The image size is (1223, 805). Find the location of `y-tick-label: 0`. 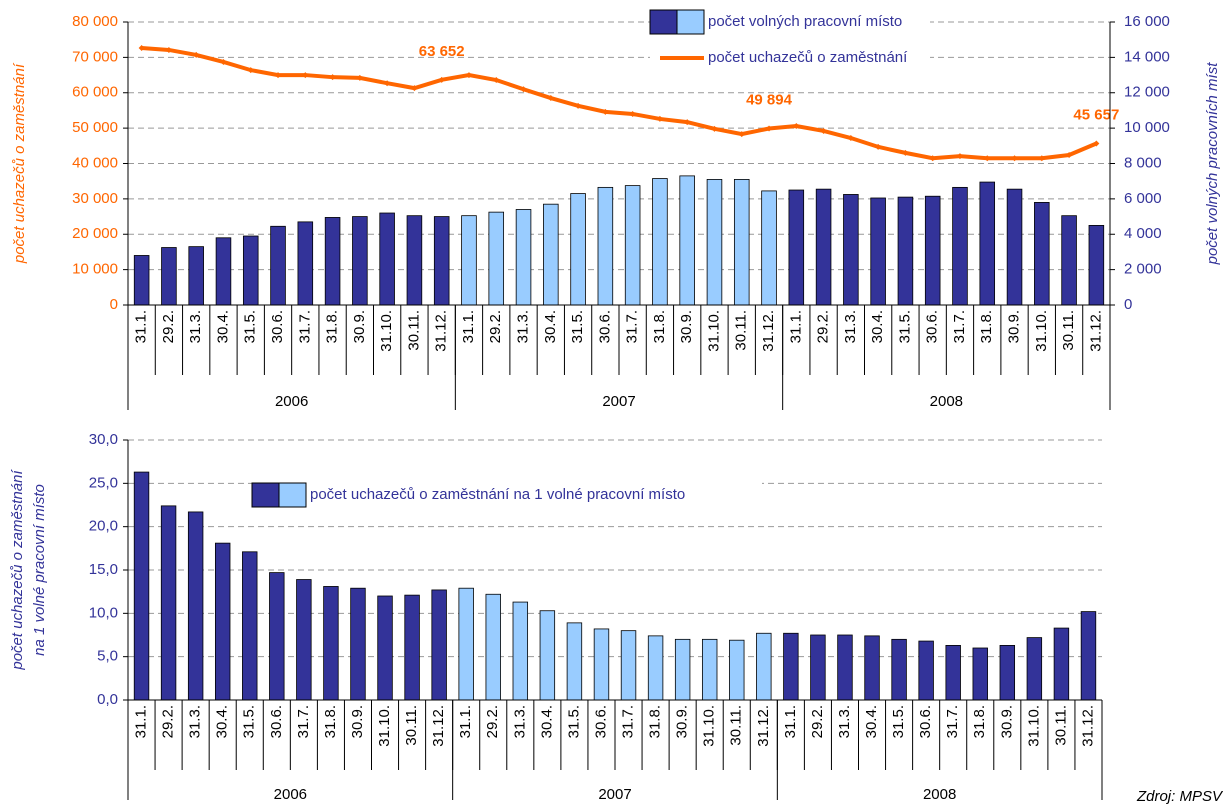

y-tick-label: 0 is located at coordinates (114, 304).